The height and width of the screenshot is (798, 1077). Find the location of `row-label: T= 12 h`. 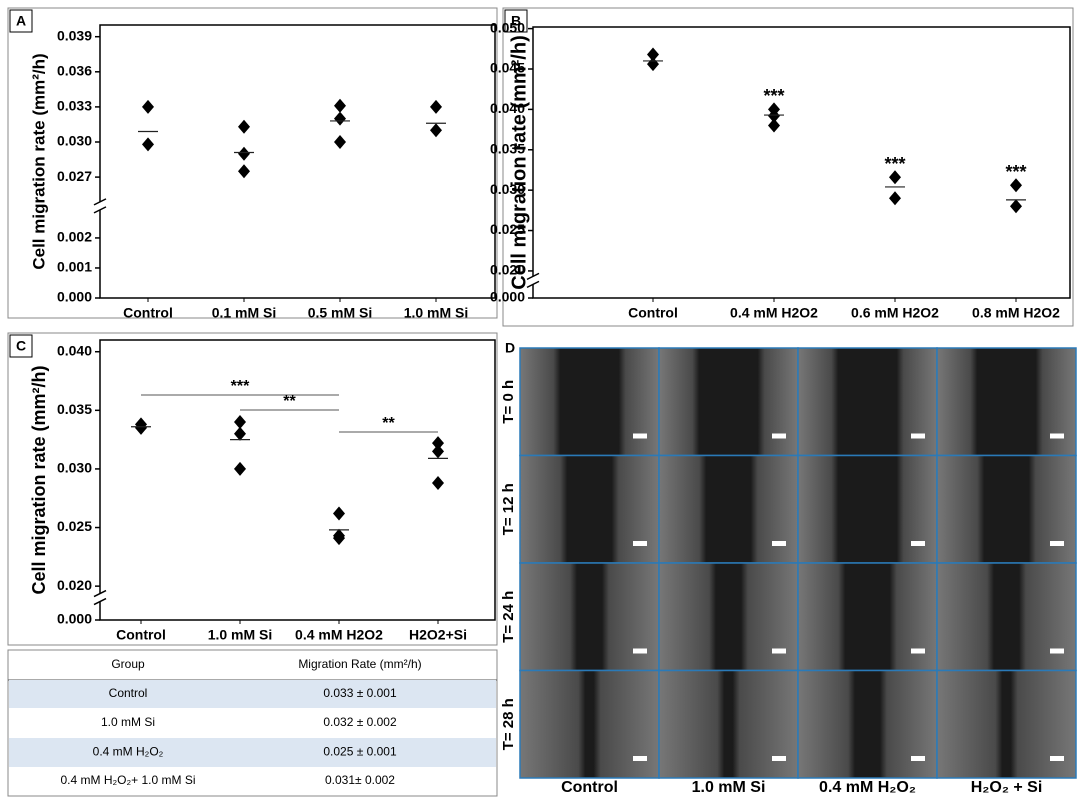

row-label: T= 12 h is located at coordinates (508, 509).